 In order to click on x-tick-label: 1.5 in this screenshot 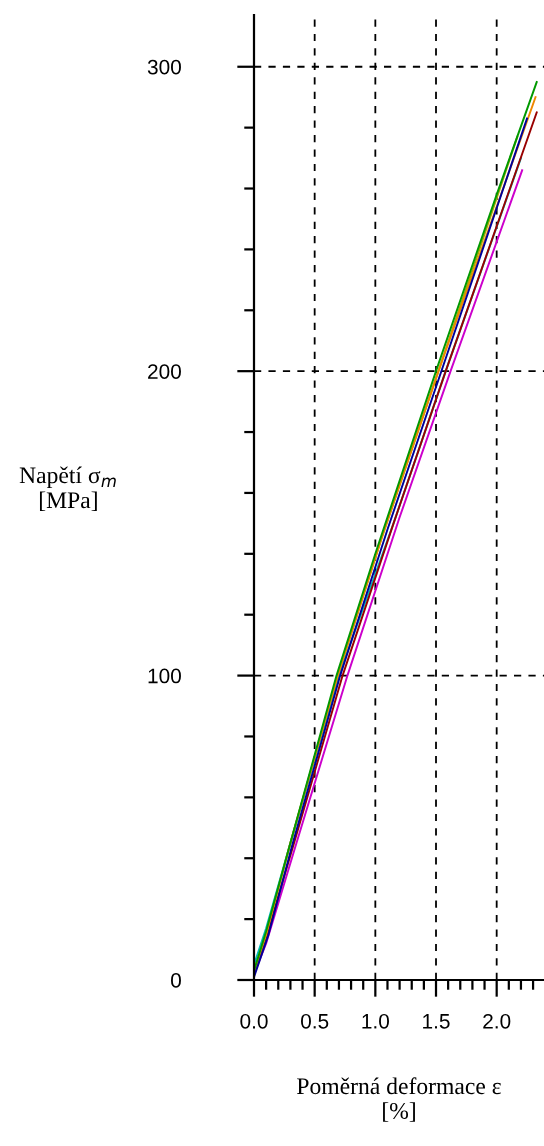, I will do `click(436, 1021)`.